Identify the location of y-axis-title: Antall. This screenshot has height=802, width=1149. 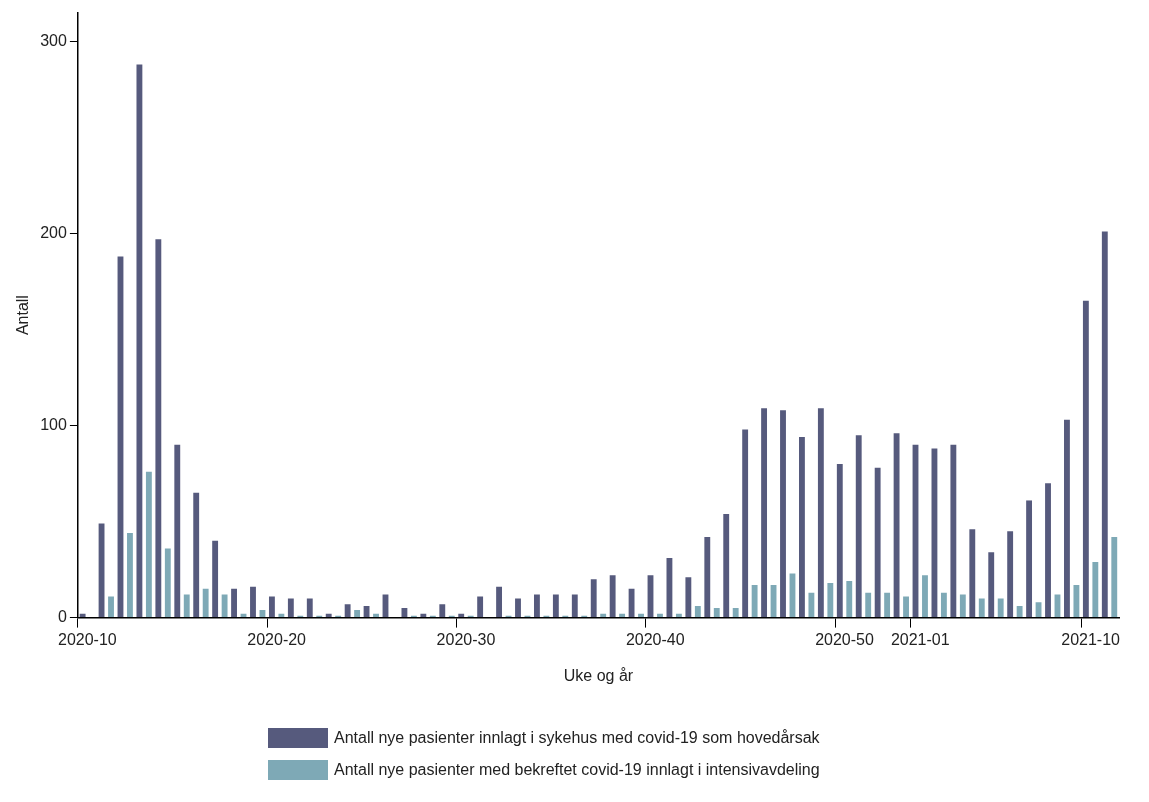
(23, 315).